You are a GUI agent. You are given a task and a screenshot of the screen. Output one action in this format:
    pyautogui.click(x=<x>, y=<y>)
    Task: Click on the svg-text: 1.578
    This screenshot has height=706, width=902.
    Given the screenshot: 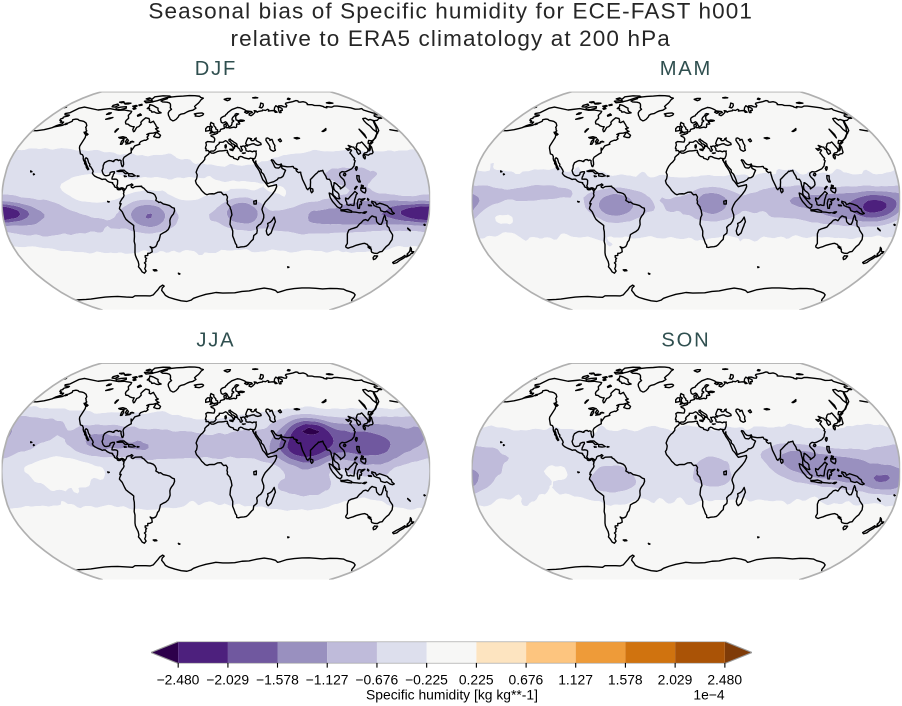 What is the action you would take?
    pyautogui.click(x=625, y=679)
    